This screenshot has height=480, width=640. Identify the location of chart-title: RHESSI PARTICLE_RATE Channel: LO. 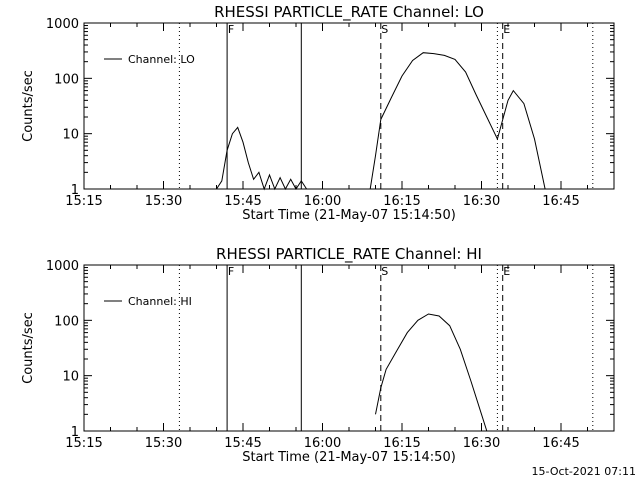
(349, 12).